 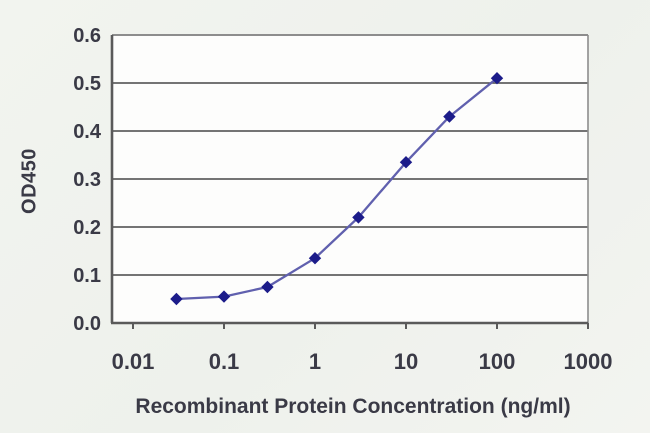 What do you see at coordinates (224, 361) in the screenshot?
I see `x-tick-label: 0.1` at bounding box center [224, 361].